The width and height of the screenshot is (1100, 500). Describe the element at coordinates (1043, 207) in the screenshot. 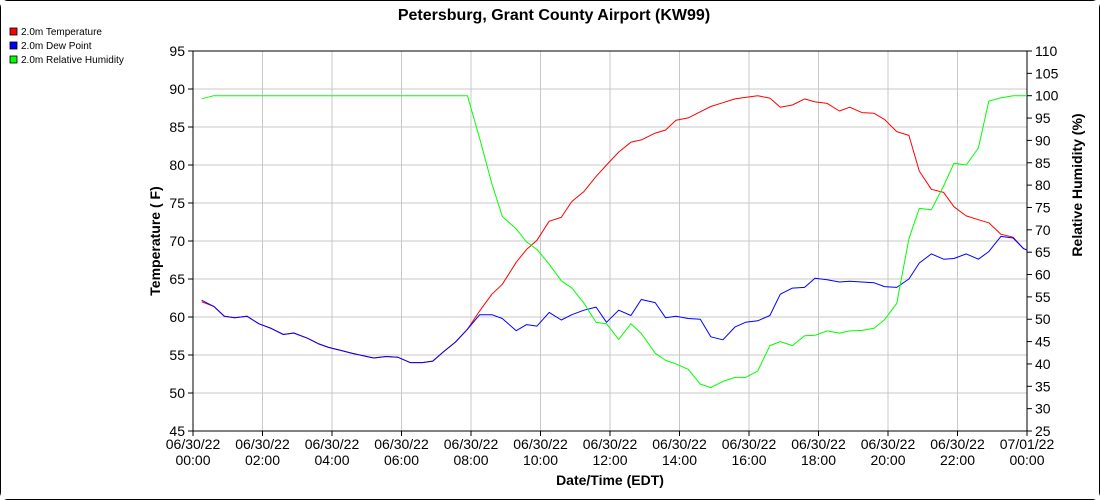

I see `right-tick-label: 75` at that location.